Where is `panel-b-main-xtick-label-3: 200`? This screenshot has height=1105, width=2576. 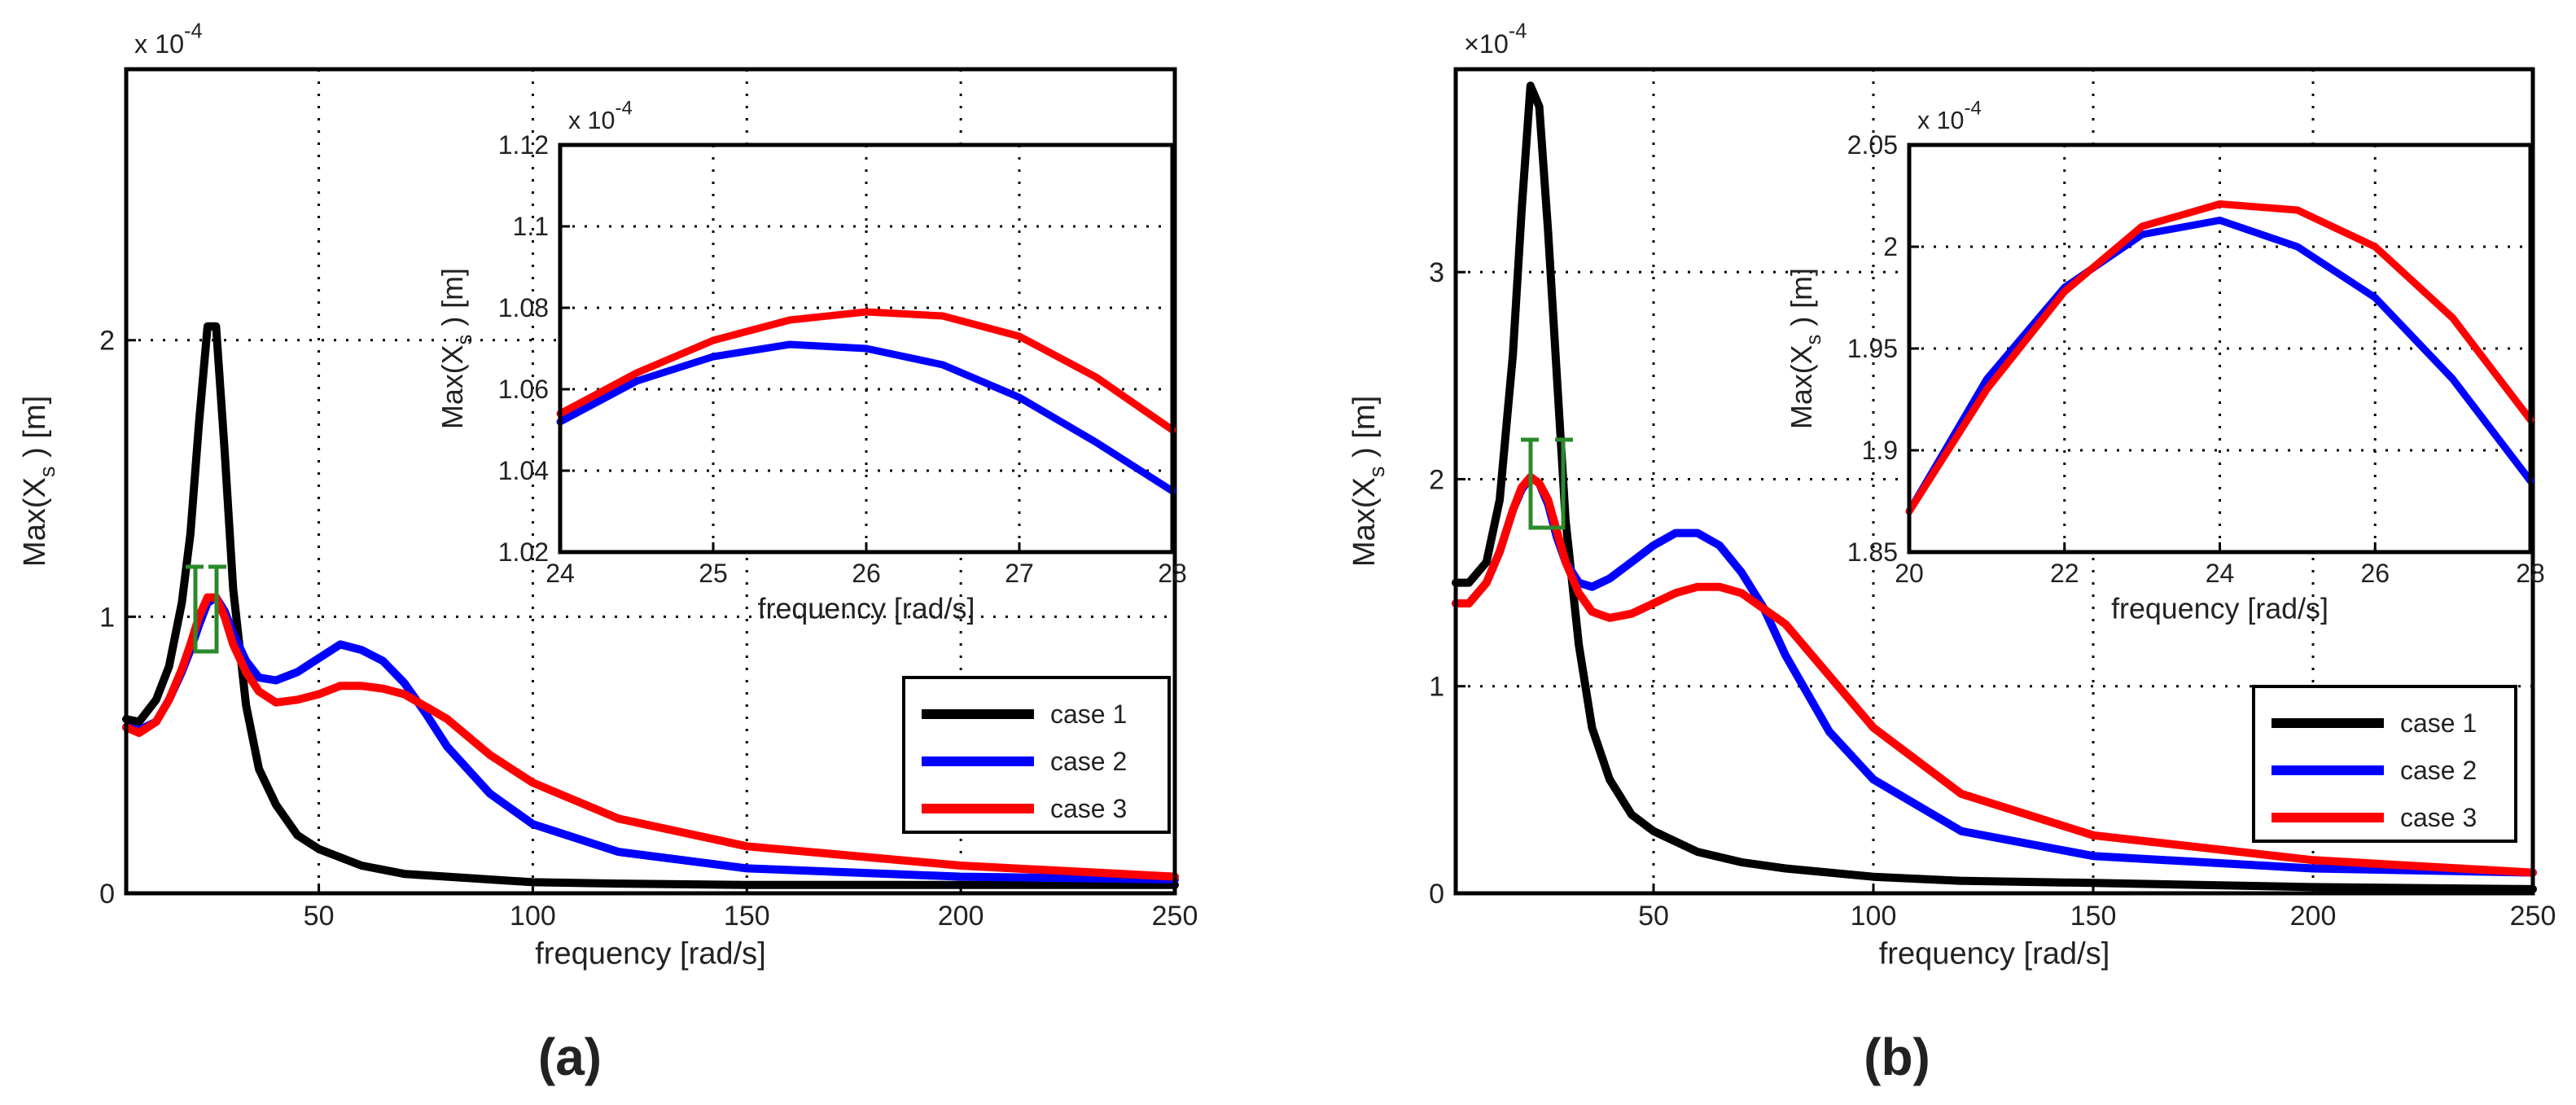
panel-b-main-xtick-label-3: 200 is located at coordinates (2313, 916).